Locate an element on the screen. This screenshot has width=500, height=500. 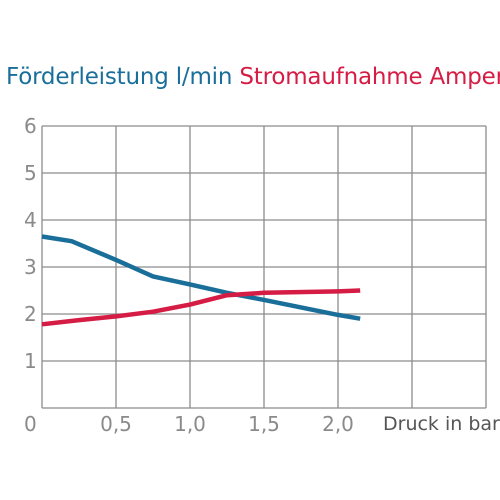
y-tick-label-zero: 0 is located at coordinates (30, 424).